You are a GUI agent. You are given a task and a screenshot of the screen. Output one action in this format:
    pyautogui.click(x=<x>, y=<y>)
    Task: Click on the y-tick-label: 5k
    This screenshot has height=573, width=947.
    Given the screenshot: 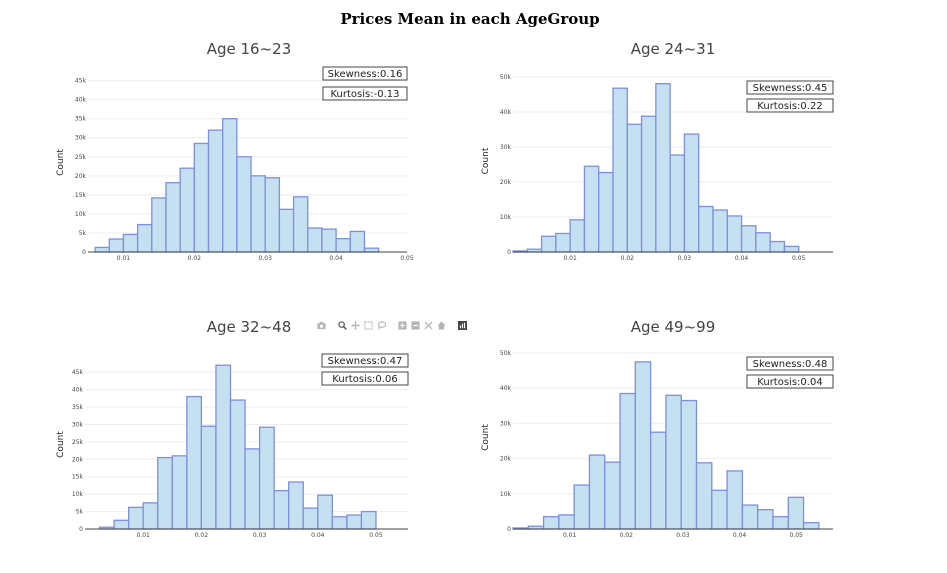 What is the action you would take?
    pyautogui.click(x=83, y=233)
    